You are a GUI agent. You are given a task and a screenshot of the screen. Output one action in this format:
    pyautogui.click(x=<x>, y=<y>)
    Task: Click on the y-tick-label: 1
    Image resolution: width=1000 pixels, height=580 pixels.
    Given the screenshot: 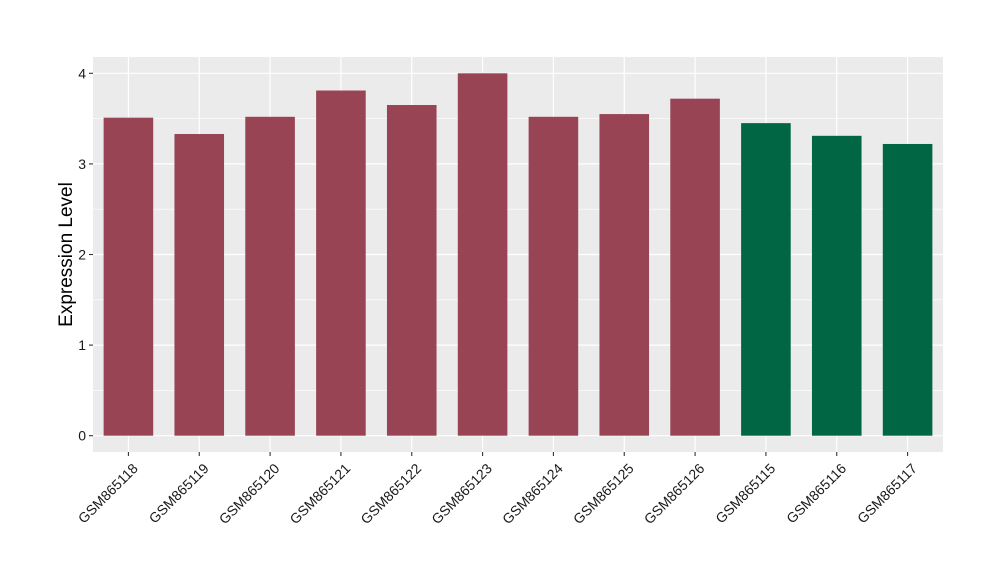 What is the action you would take?
    pyautogui.click(x=82, y=345)
    